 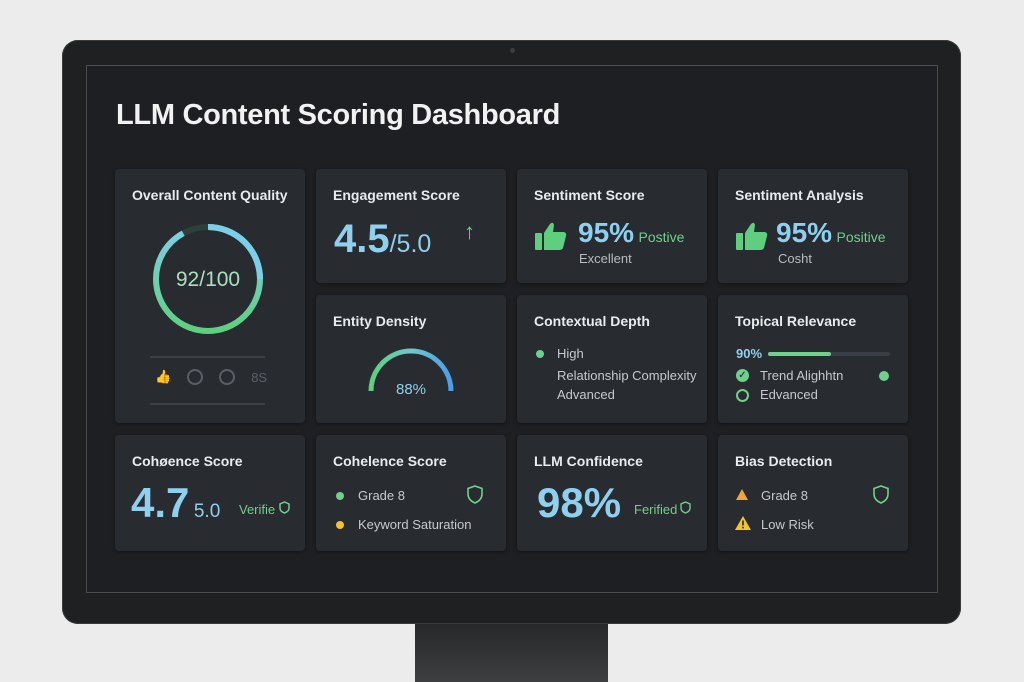 I want to click on sentiment-sublabel: Excellent, so click(x=605, y=258).